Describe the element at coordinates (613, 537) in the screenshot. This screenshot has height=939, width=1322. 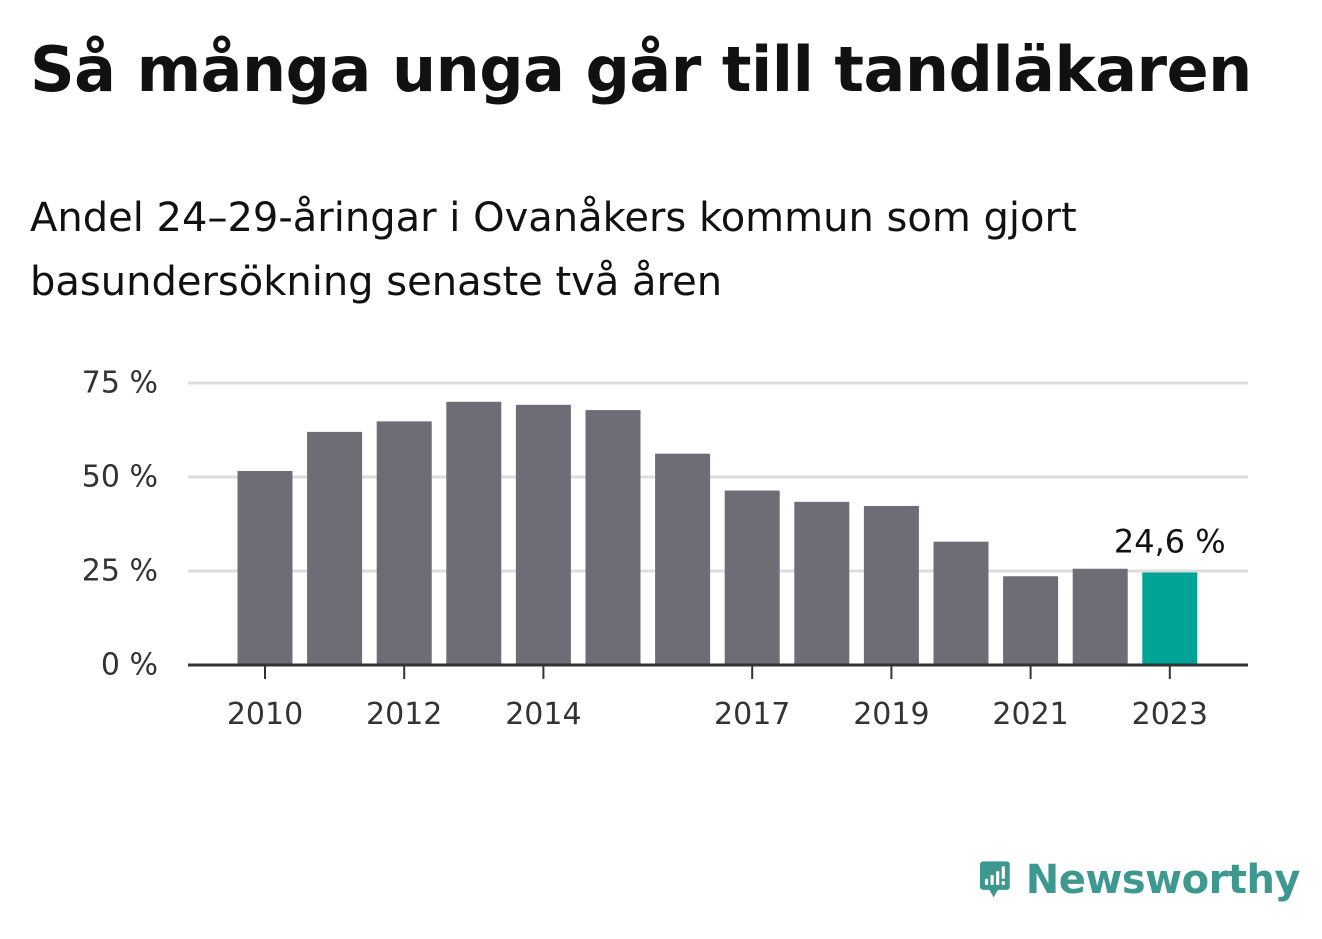
I see `bar-2015` at that location.